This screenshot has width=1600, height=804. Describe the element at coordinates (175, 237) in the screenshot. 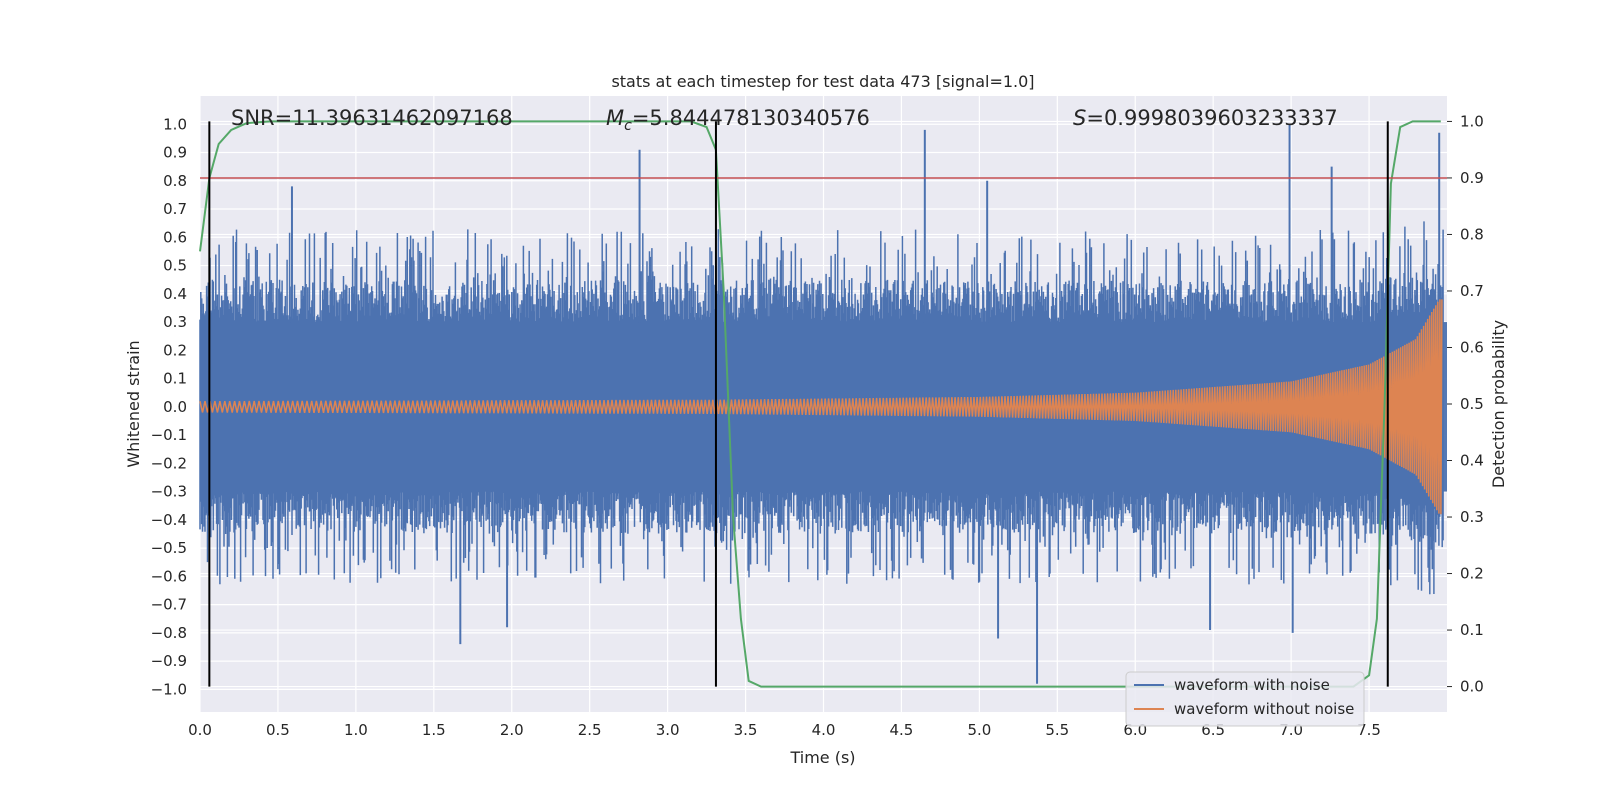

I see `y-tick-label: 0.6` at that location.